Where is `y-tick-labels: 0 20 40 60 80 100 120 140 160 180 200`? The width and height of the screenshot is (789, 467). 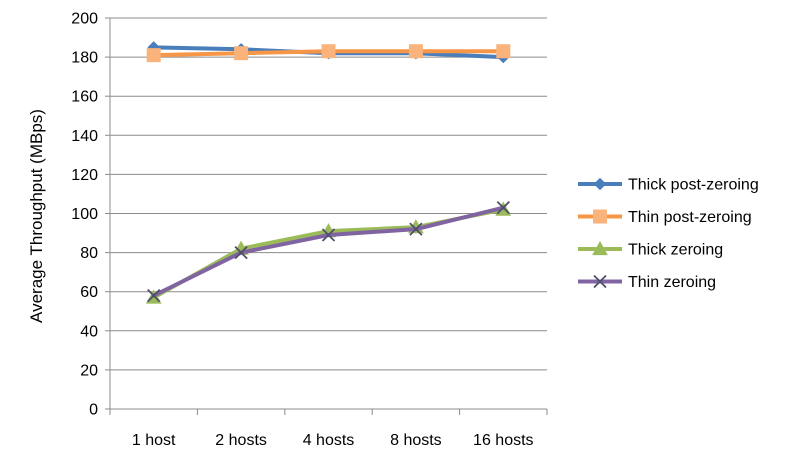 y-tick-labels: 0 20 40 60 80 100 120 140 160 180 200 is located at coordinates (84, 215).